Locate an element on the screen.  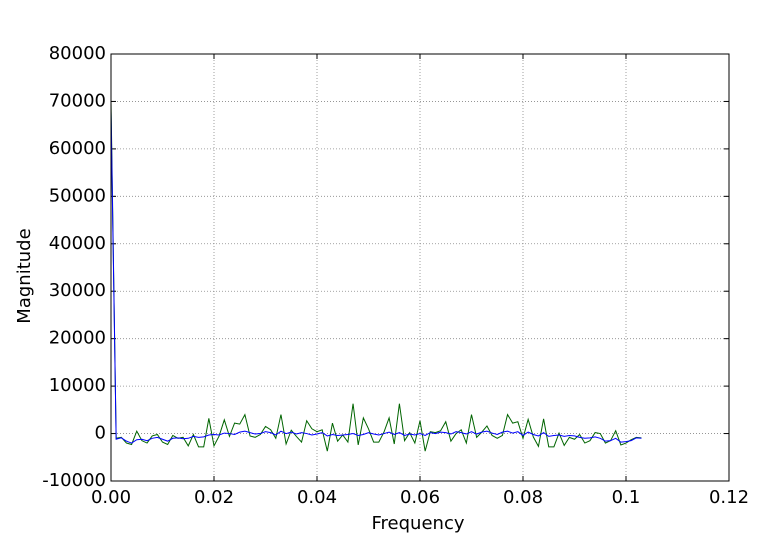
x-tick-label: 0.1 is located at coordinates (626, 497).